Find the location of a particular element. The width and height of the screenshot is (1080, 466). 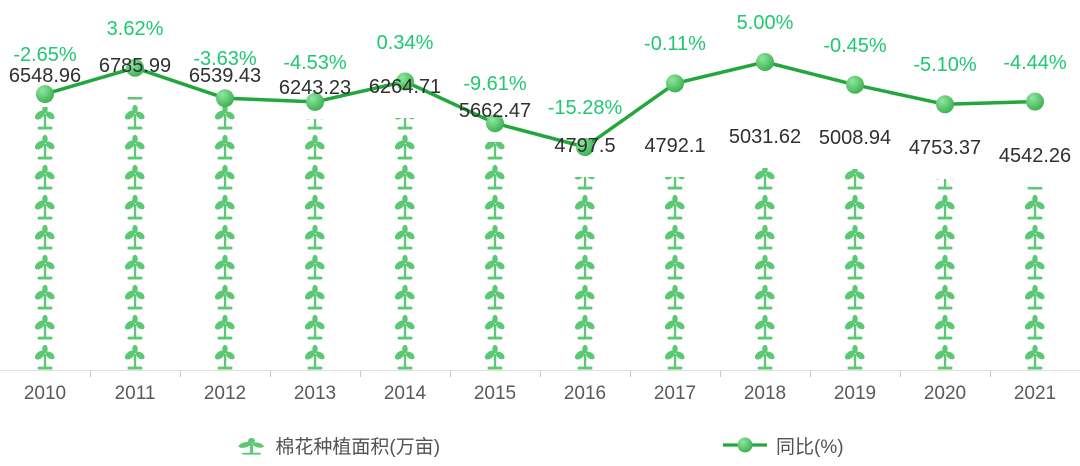

bar-column-2015 is located at coordinates (495, 256).